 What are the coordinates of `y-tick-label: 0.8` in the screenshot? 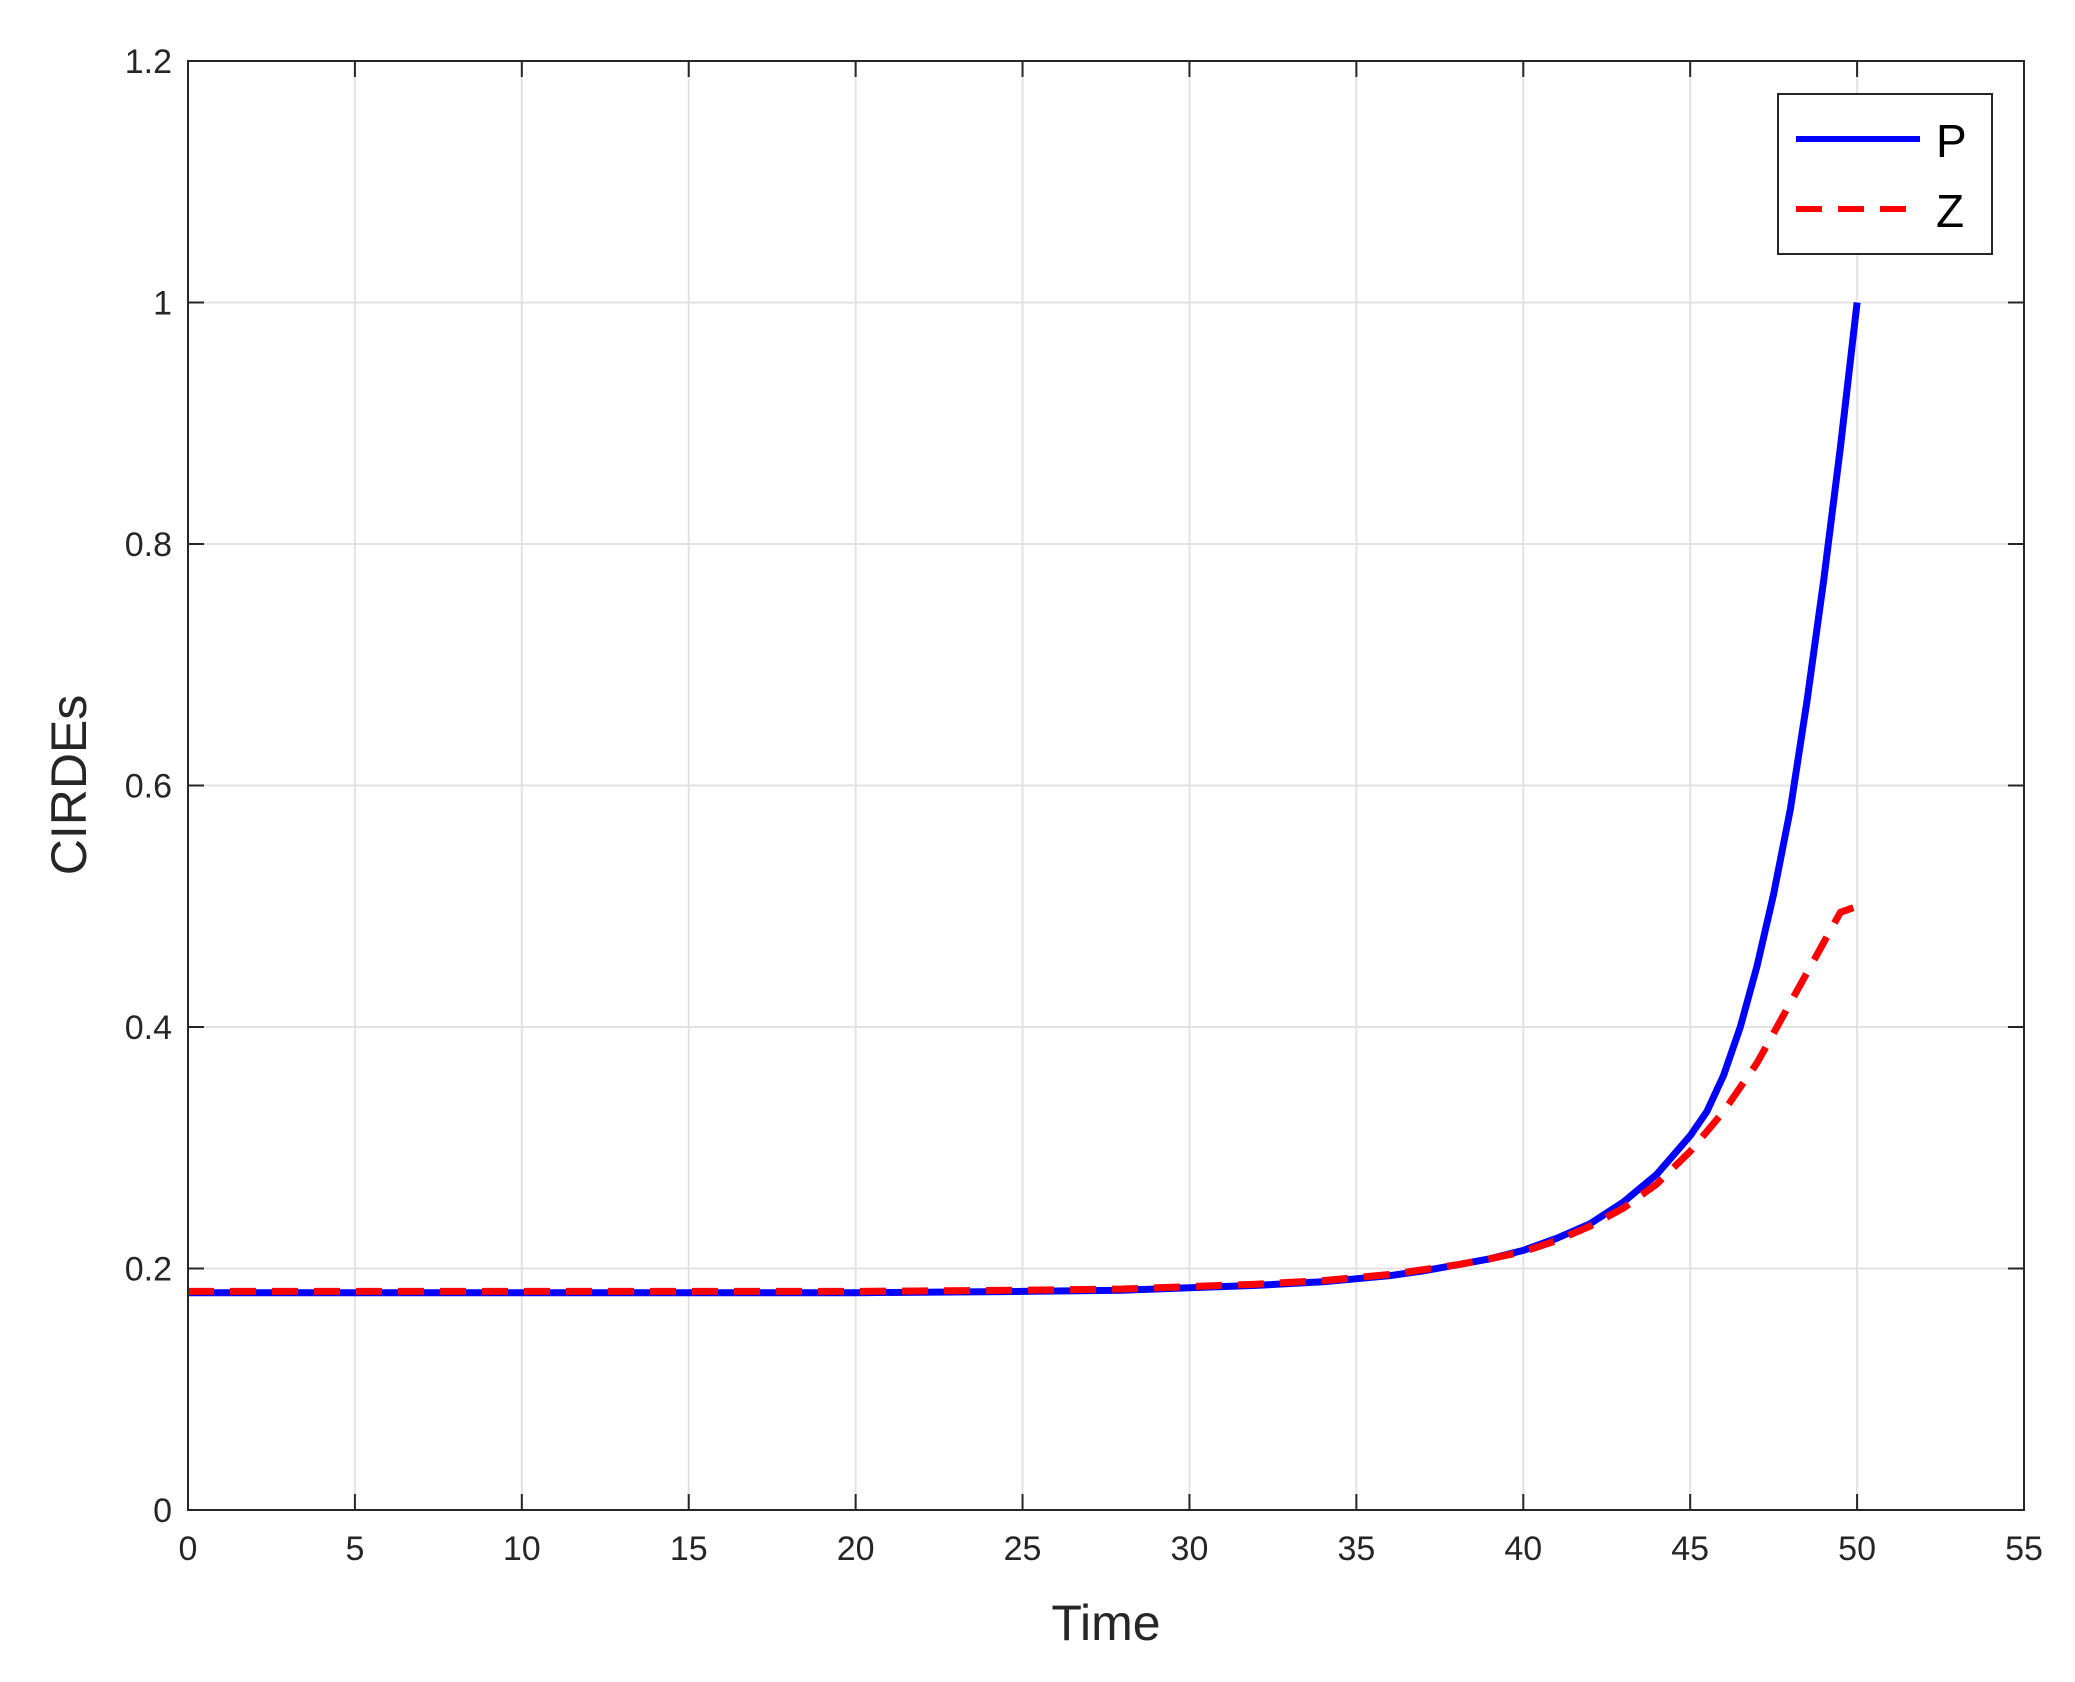 It's located at (148, 545).